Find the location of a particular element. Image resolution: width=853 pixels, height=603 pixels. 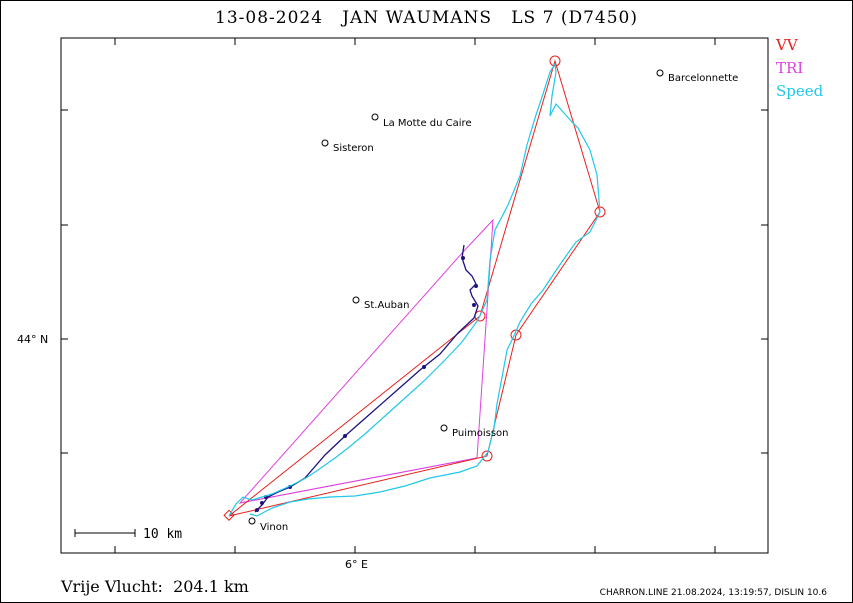

legend: VV TRI Speed is located at coordinates (799, 68).